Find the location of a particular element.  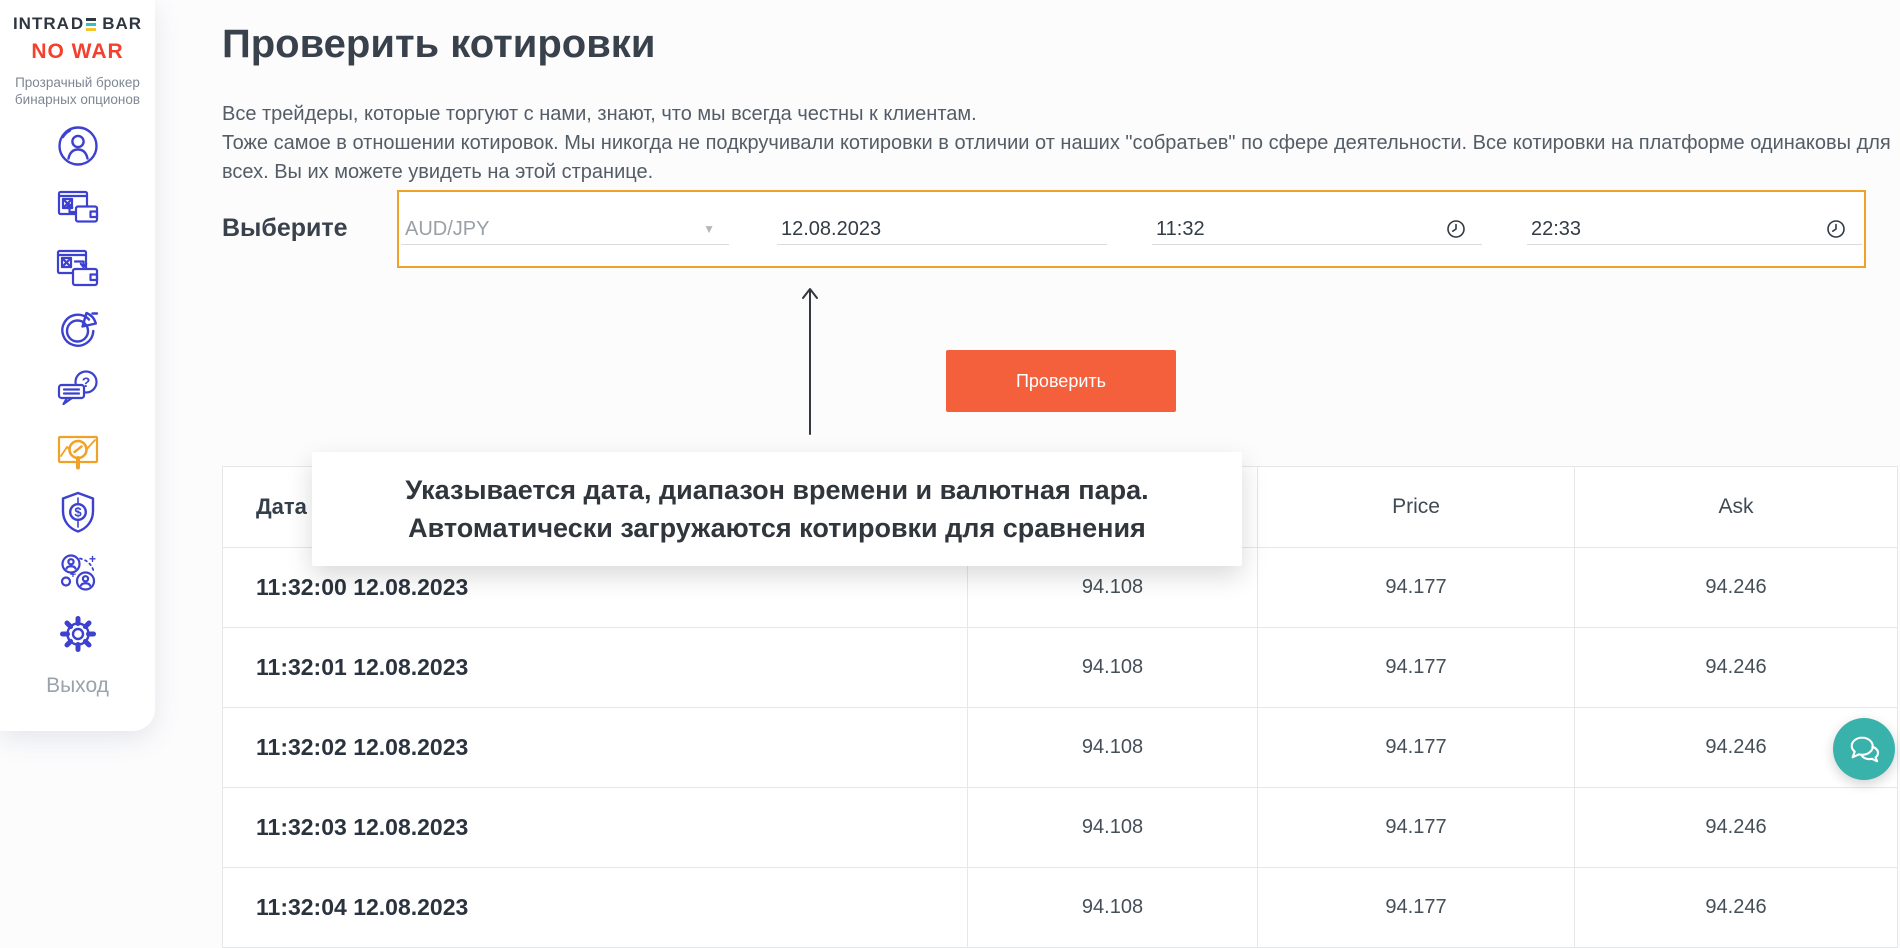

brand-tagline: Прозрачный брокер бинарных опционов is located at coordinates (77, 91).